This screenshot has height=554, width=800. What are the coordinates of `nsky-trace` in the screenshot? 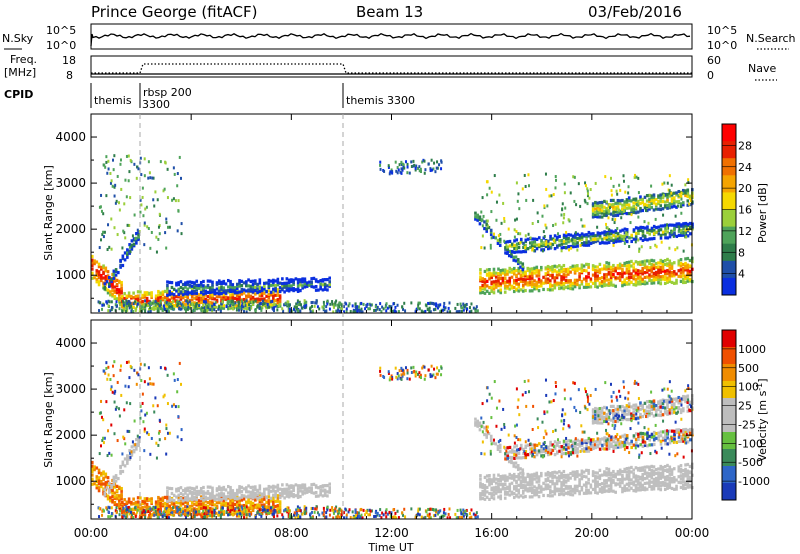 It's located at (390, 39).